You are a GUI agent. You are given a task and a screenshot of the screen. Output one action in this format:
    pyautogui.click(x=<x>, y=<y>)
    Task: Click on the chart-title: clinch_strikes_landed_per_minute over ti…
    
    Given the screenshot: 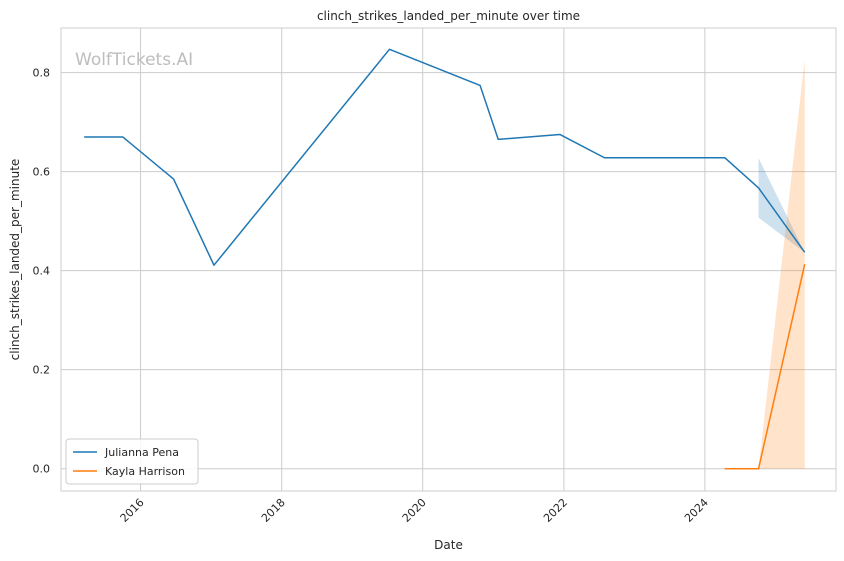 What is the action you would take?
    pyautogui.click(x=448, y=16)
    